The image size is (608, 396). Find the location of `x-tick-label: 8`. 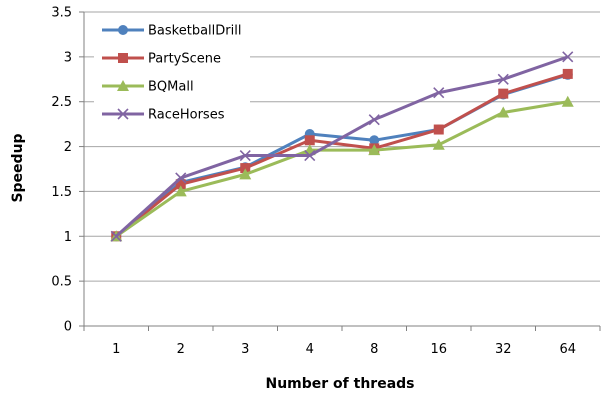

x-tick-label: 8 is located at coordinates (374, 349).